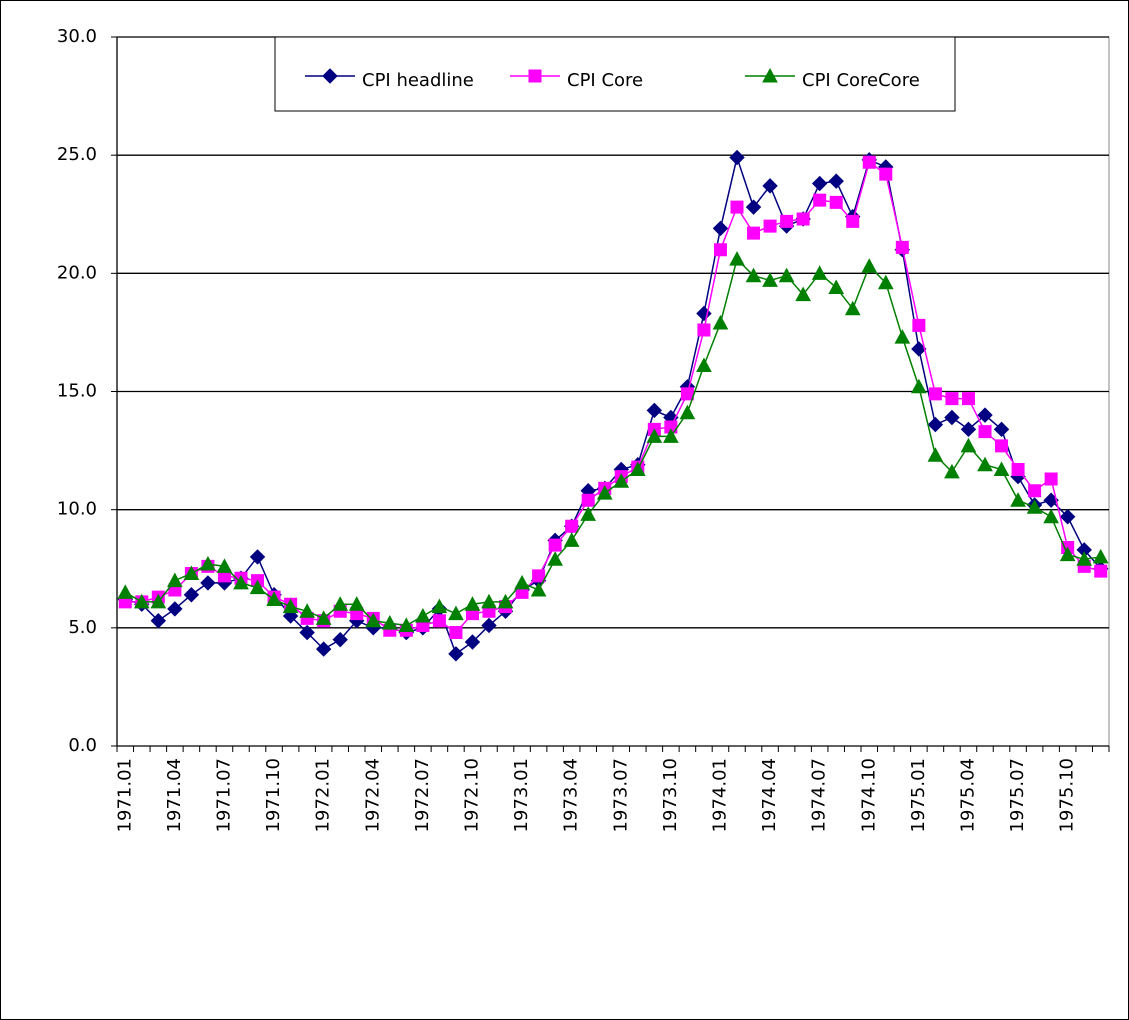 The width and height of the screenshot is (1129, 1020). Describe the element at coordinates (323, 795) in the screenshot. I see `x-tick-label: 1972.01` at that location.